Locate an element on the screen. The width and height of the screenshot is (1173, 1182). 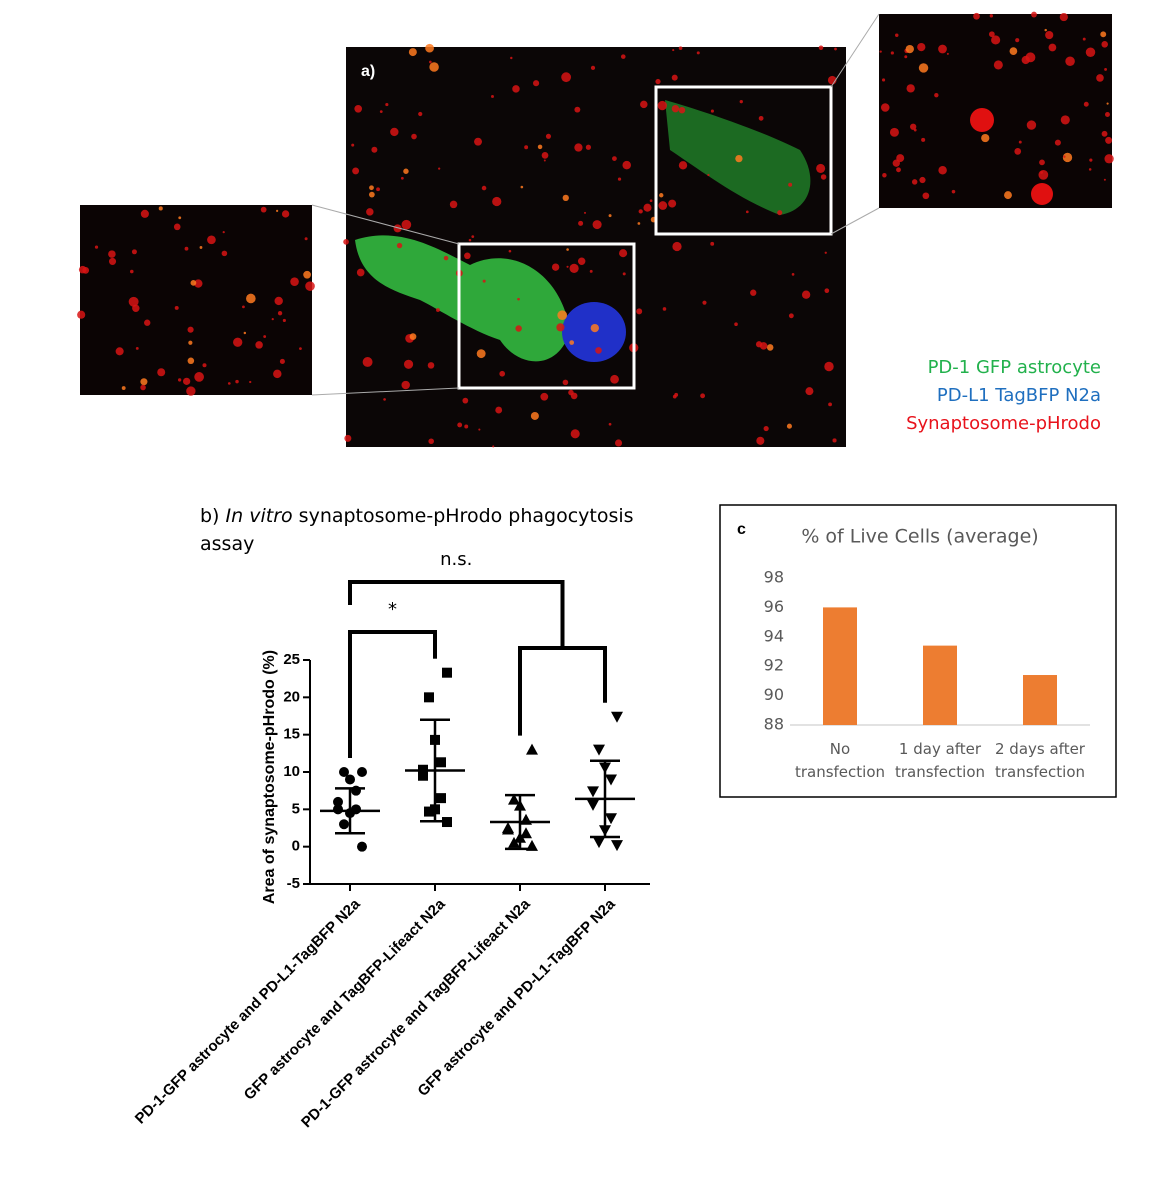
x-tick-label: 1 day after transfection is located at coordinates (940, 760).